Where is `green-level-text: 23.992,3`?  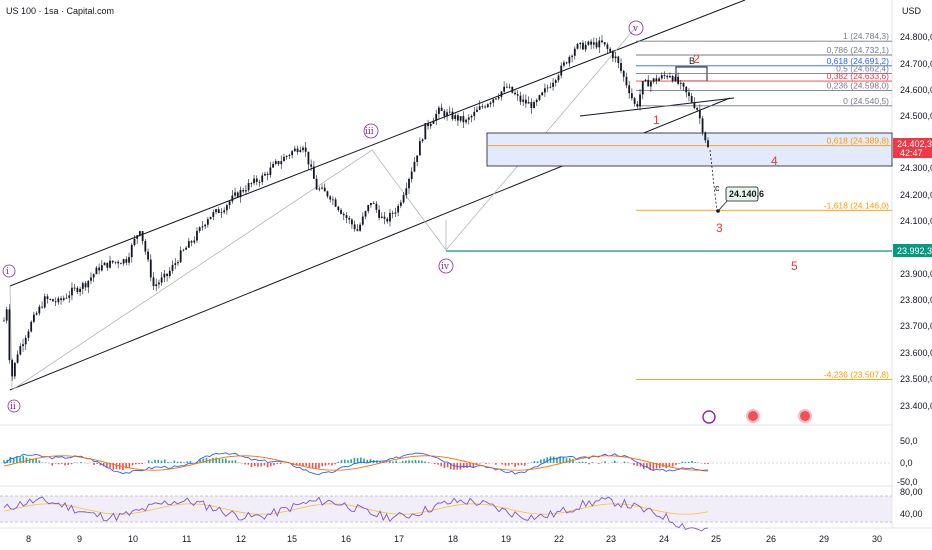 green-level-text: 23.992,3 is located at coordinates (914, 251).